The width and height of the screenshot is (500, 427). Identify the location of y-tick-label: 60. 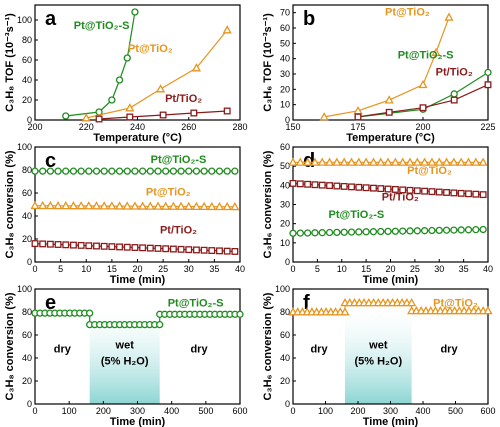
(285, 28).